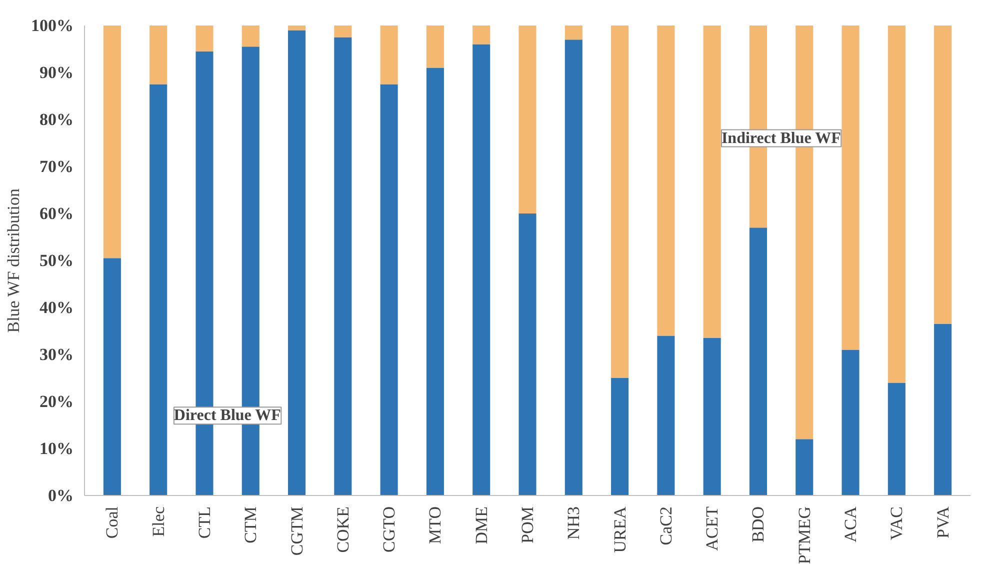 This screenshot has height=567, width=1000. What do you see at coordinates (574, 523) in the screenshot?
I see `x-tick-label: NH3` at bounding box center [574, 523].